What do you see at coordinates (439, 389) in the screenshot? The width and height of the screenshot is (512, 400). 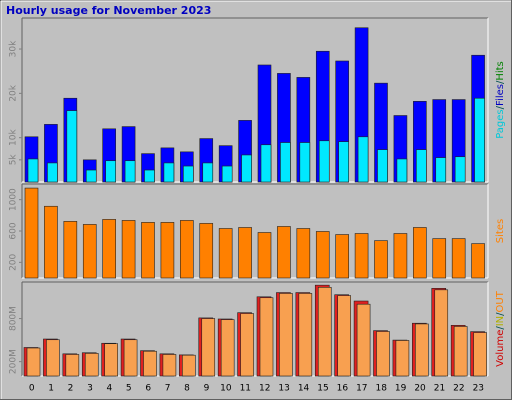 I see `x-tick-label: 21` at bounding box center [439, 389].